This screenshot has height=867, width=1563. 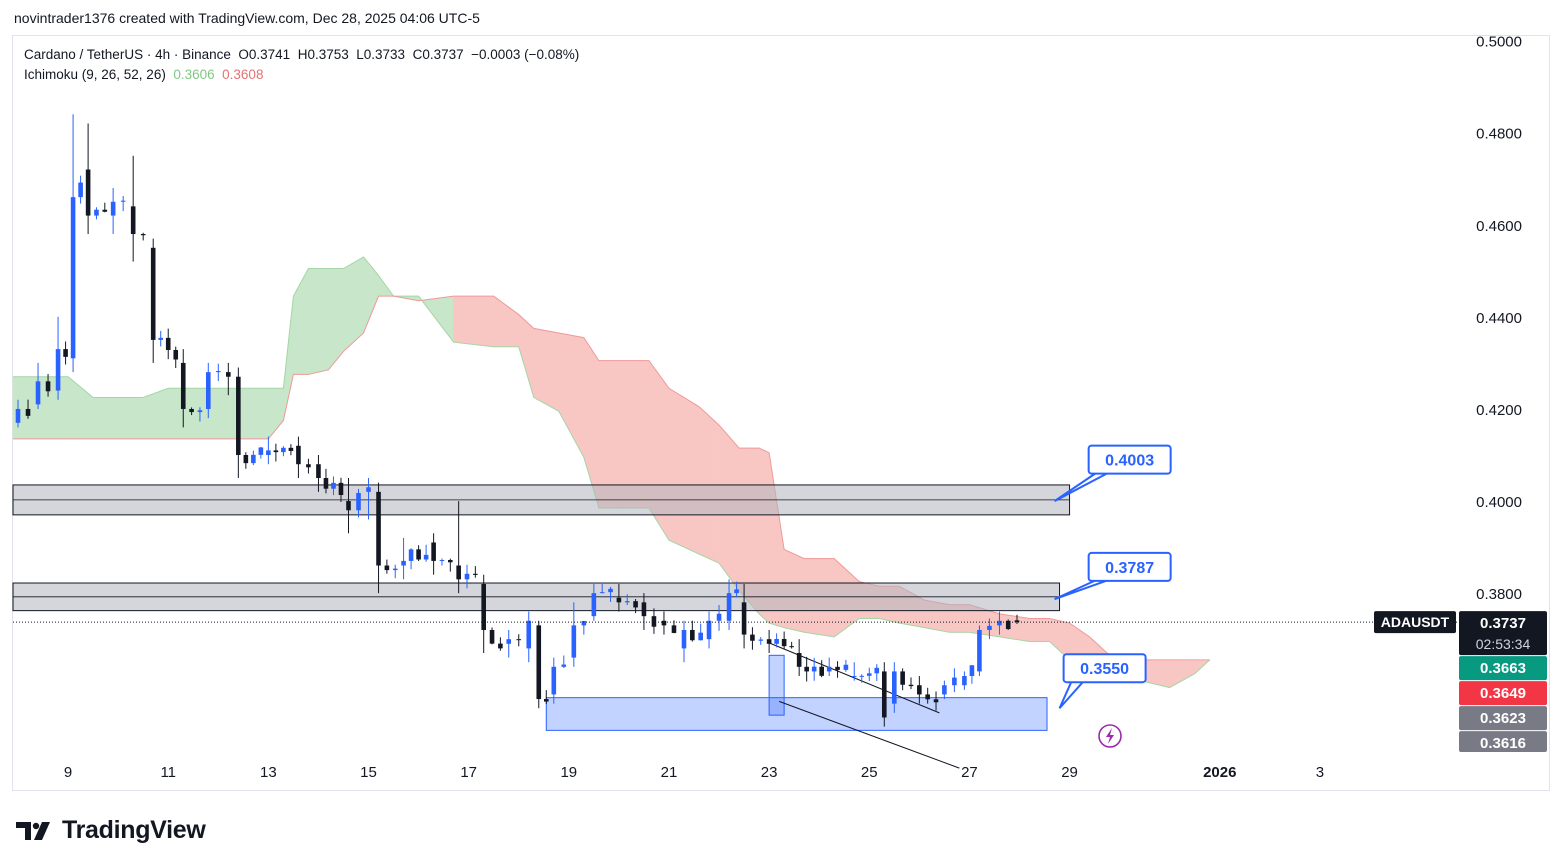 What do you see at coordinates (525, 54) in the screenshot?
I see `ohlc-change: −0.0003 (−0.08%)` at bounding box center [525, 54].